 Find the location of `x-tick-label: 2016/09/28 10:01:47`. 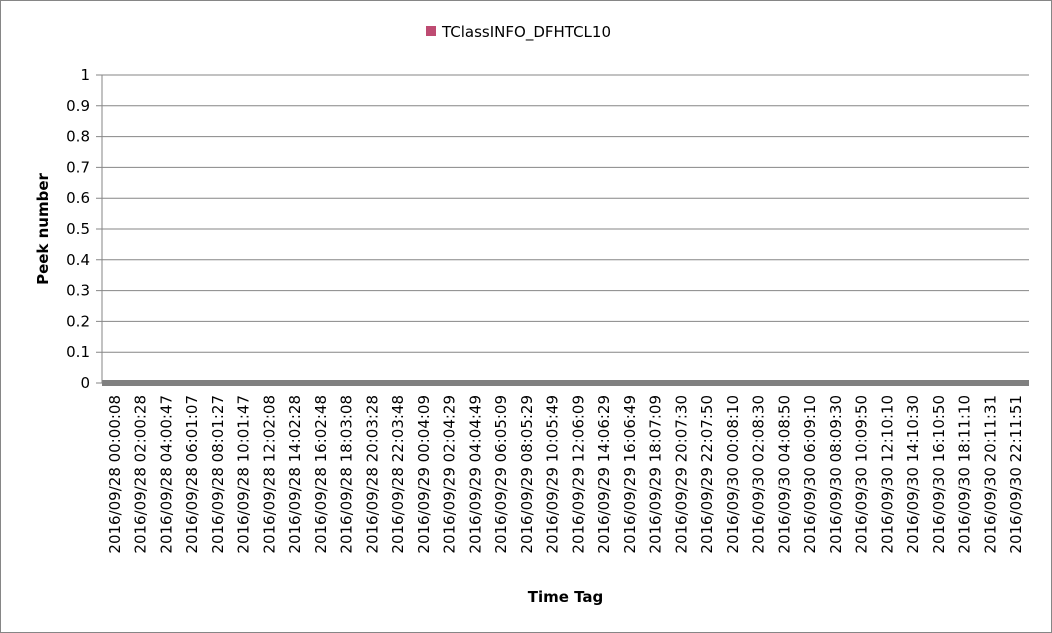

x-tick-label: 2016/09/28 10:01:47 is located at coordinates (244, 474).